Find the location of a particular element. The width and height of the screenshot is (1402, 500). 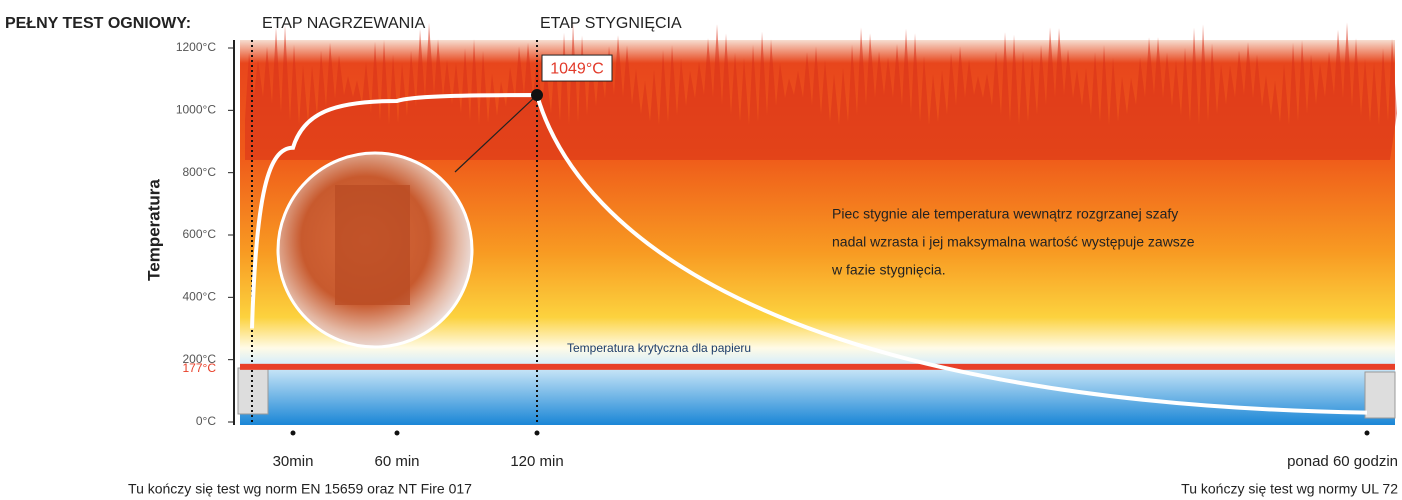

value-label-box is located at coordinates (577, 68).